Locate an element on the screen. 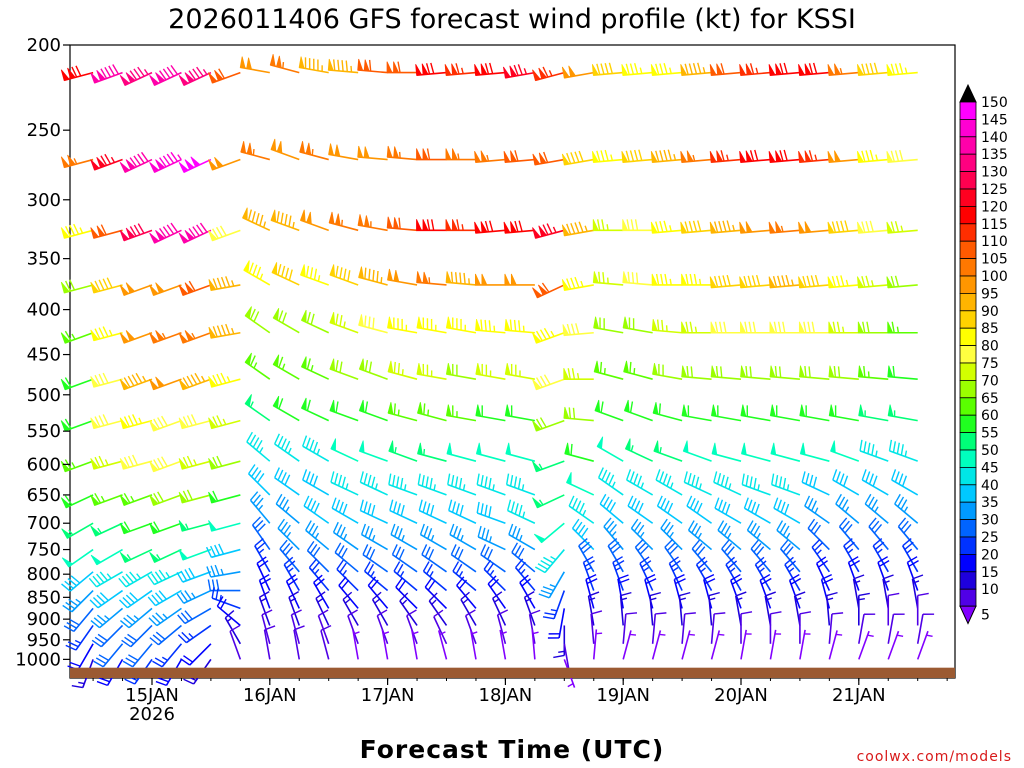 The width and height of the screenshot is (1024, 768). y-tick-label: 1000 is located at coordinates (38, 659).